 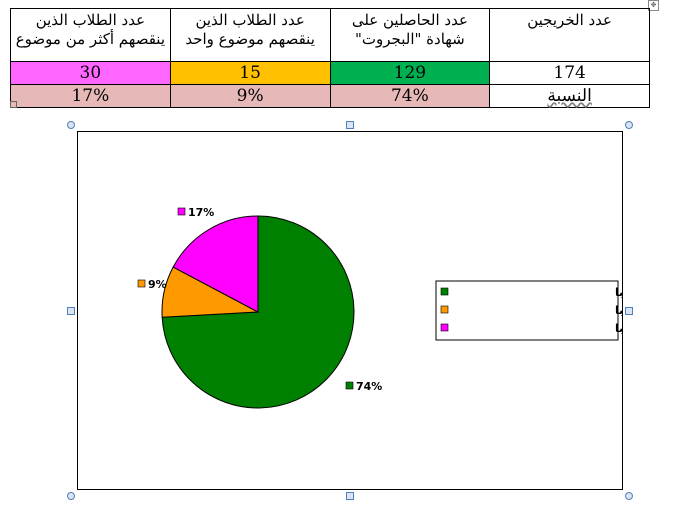 What do you see at coordinates (71, 311) in the screenshot?
I see `handle-middle-left` at bounding box center [71, 311].